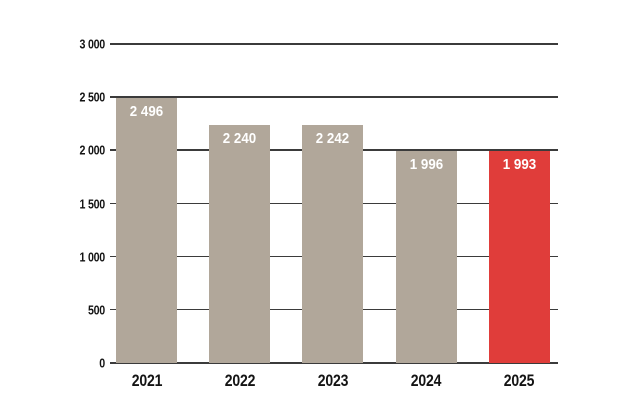 Image resolution: width=644 pixels, height=414 pixels. What do you see at coordinates (333, 138) in the screenshot?
I see `bar-value-label: 2 242` at bounding box center [333, 138].